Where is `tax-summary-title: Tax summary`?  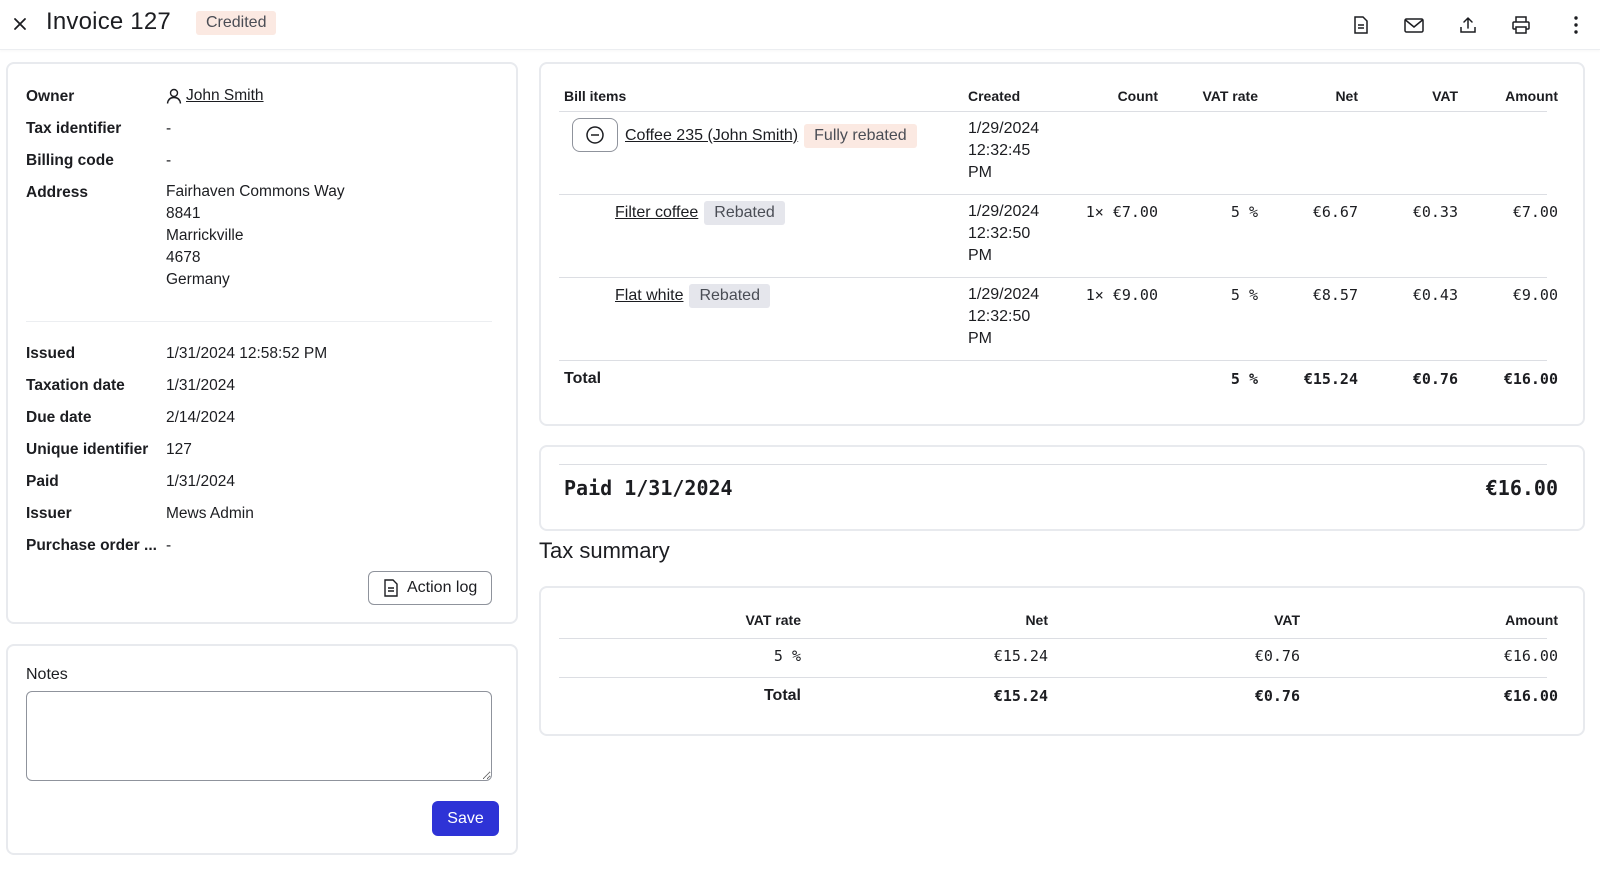 tax-summary-title: Tax summary is located at coordinates (604, 550).